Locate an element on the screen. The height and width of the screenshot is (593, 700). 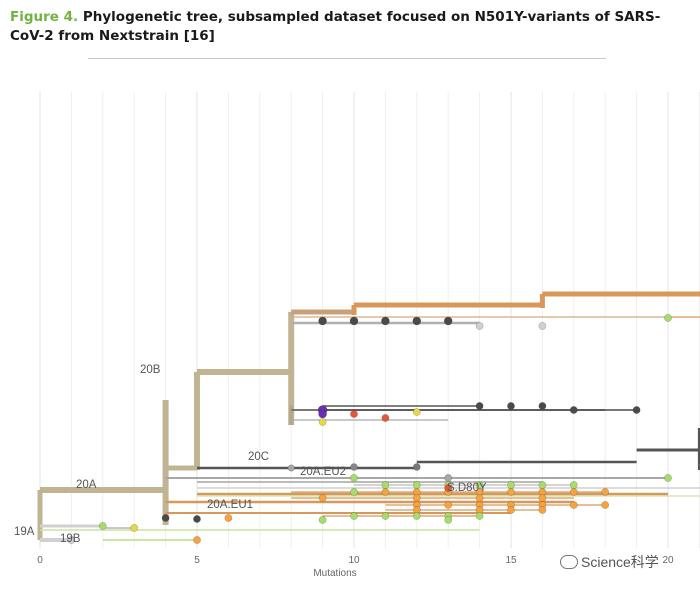
clade-label: 20B is located at coordinates (150, 370).